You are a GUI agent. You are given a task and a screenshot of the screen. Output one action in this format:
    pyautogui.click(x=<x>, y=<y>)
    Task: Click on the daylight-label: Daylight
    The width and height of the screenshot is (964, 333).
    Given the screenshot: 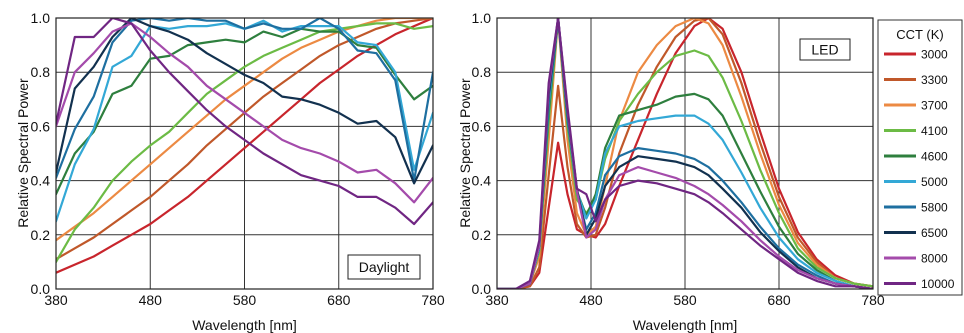 What is the action you would take?
    pyautogui.click(x=384, y=267)
    